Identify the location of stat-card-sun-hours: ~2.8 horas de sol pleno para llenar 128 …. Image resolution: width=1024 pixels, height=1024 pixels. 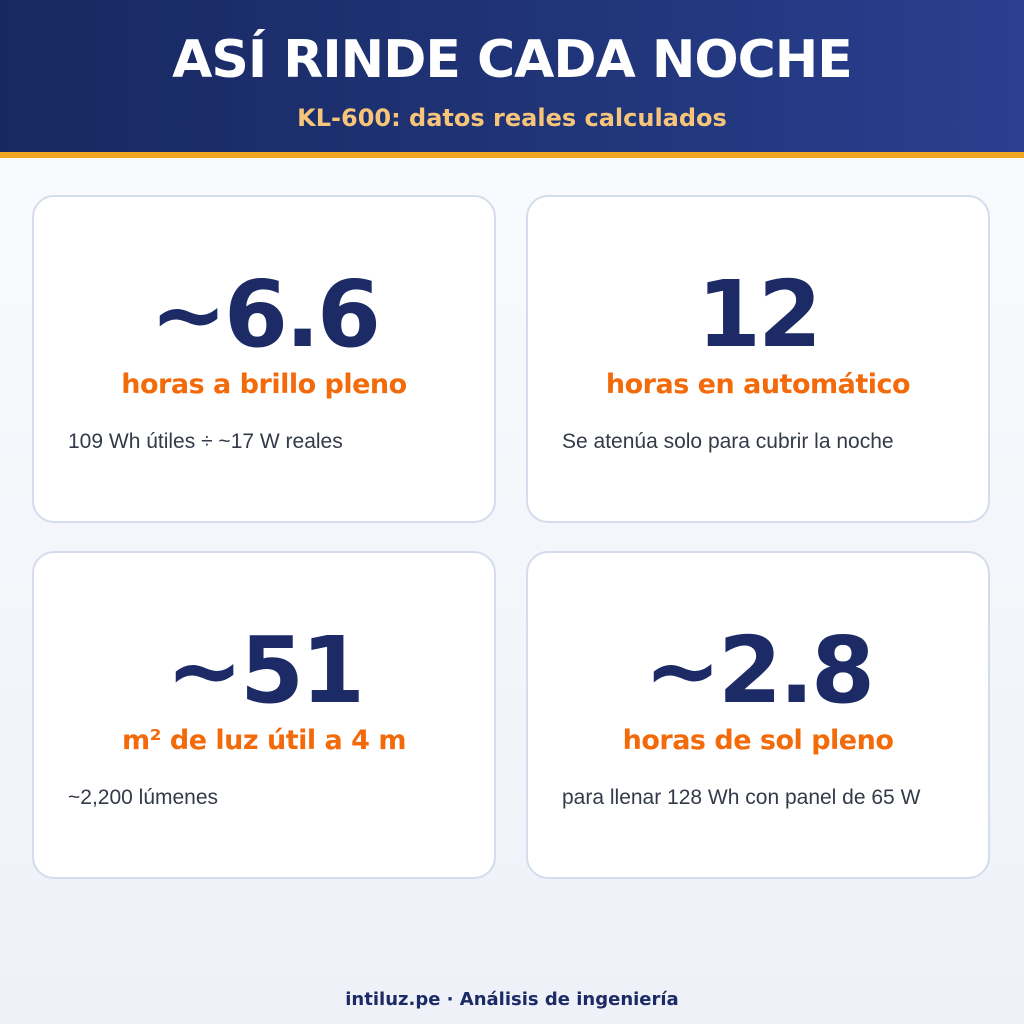
(758, 715).